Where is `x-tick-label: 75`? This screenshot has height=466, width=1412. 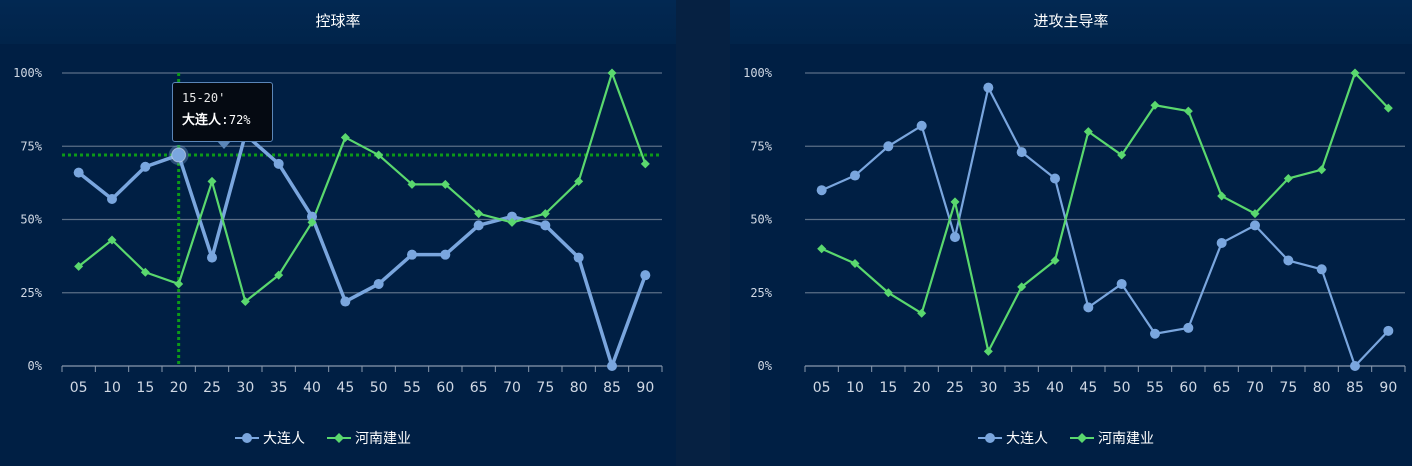 x-tick-label: 75 is located at coordinates (1288, 388).